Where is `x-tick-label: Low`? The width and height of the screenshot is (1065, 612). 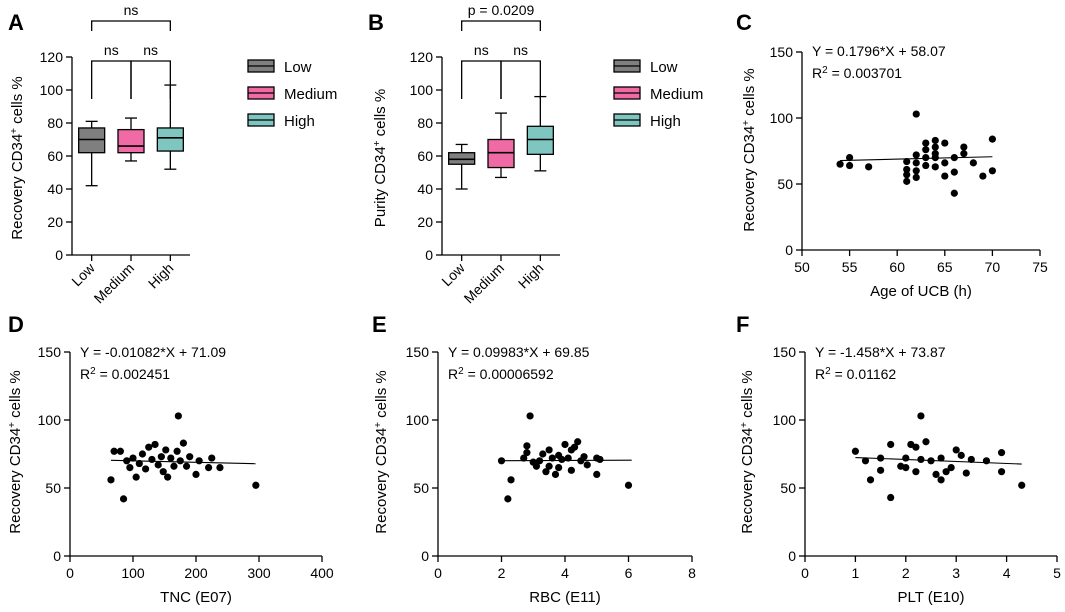
x-tick-label: Low is located at coordinates (453, 274).